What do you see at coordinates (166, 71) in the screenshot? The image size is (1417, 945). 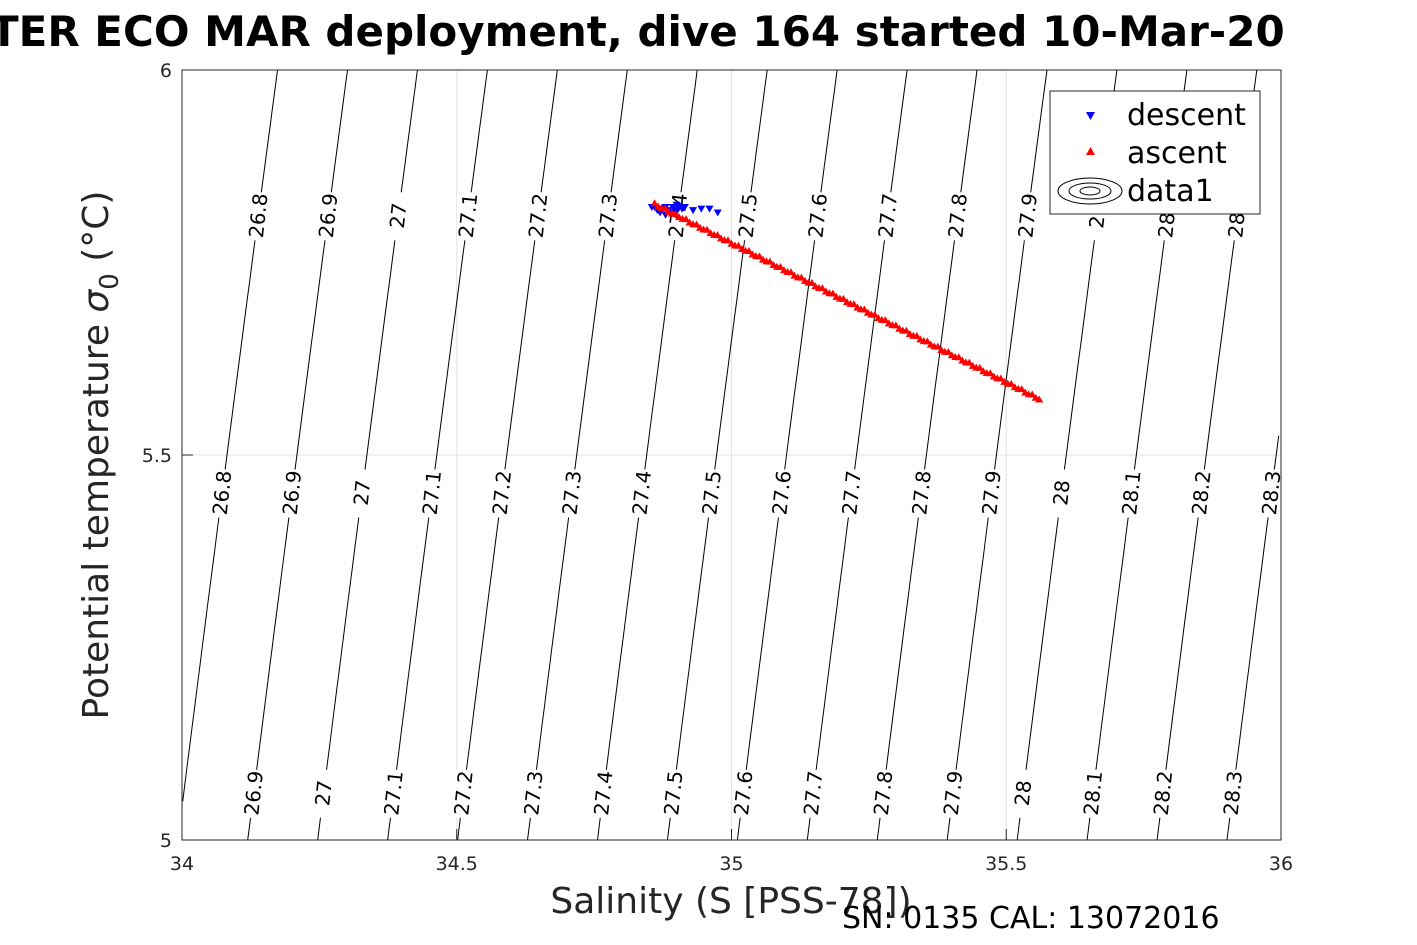 I see `y-tick-label: 6` at bounding box center [166, 71].